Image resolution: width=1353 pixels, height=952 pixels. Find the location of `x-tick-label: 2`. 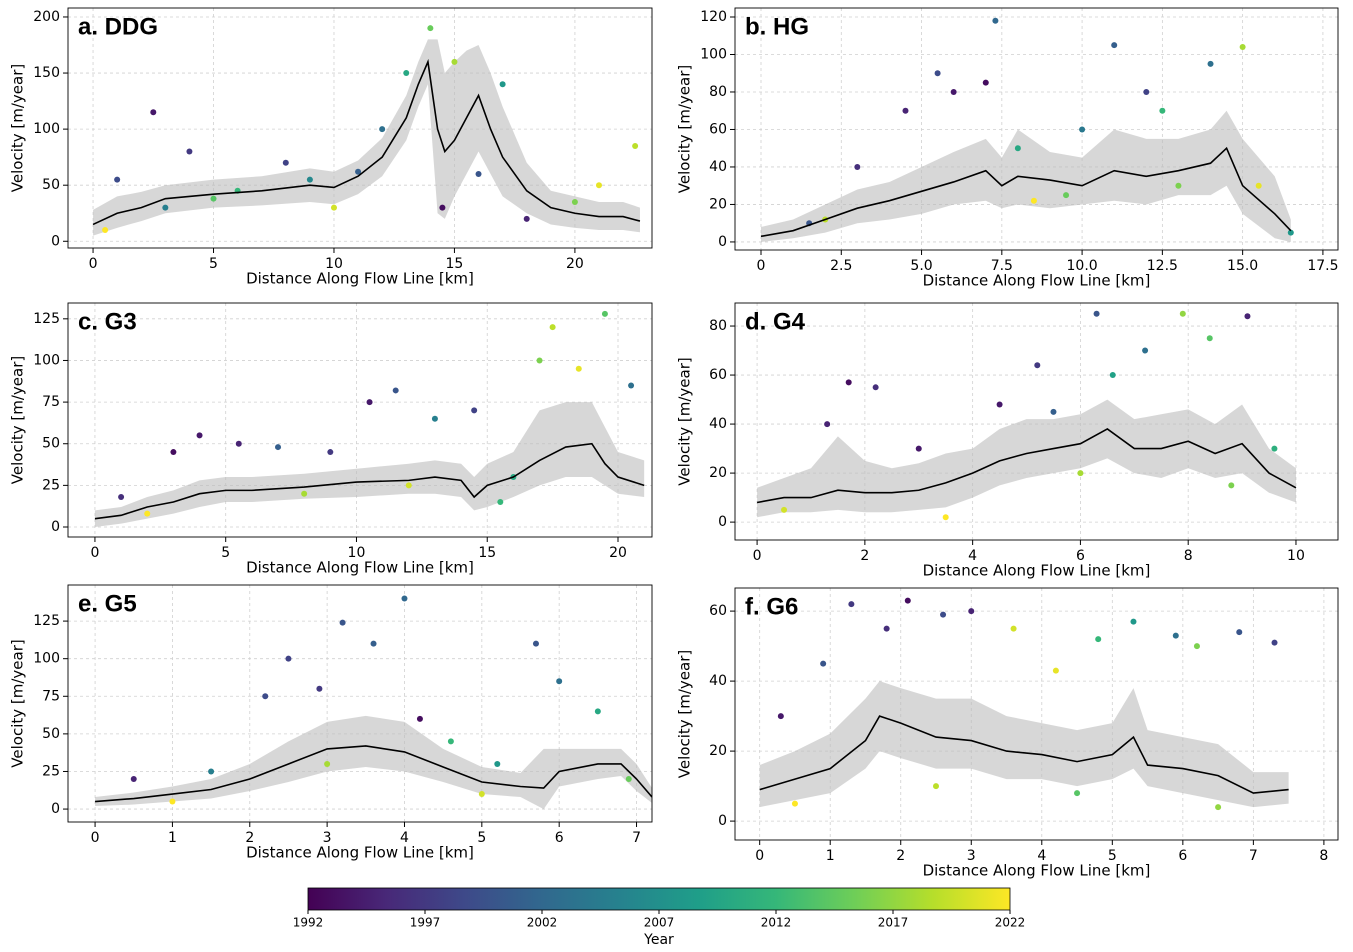

x-tick-label: 2 is located at coordinates (864, 556).